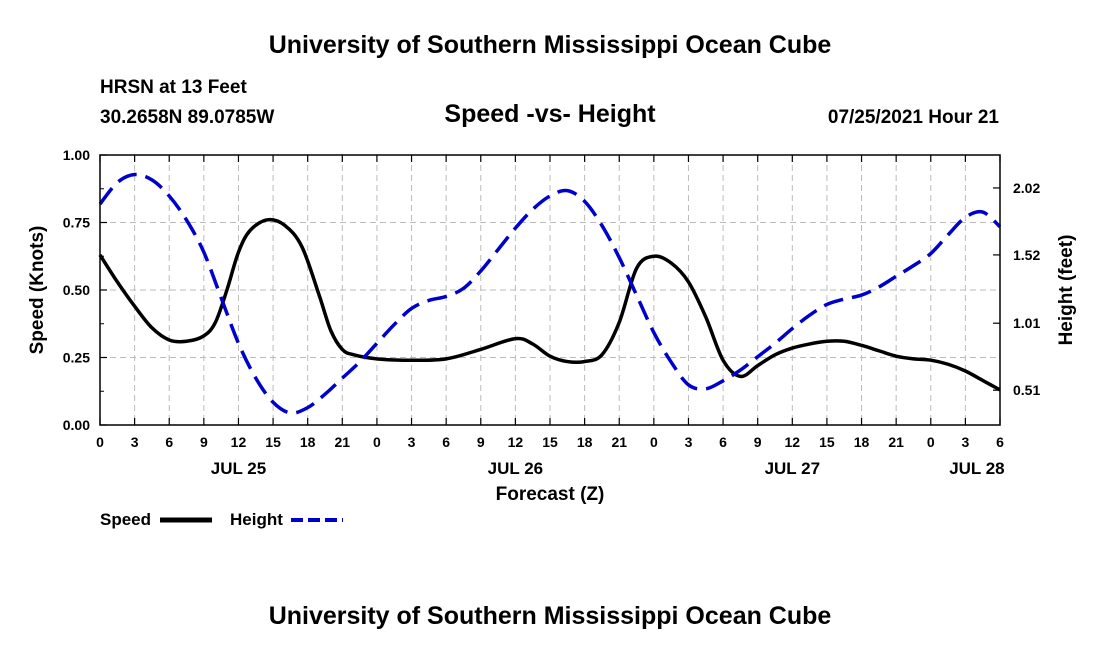 The width and height of the screenshot is (1100, 650). What do you see at coordinates (550, 494) in the screenshot?
I see `x-axis-title: Forecast (Z)` at bounding box center [550, 494].